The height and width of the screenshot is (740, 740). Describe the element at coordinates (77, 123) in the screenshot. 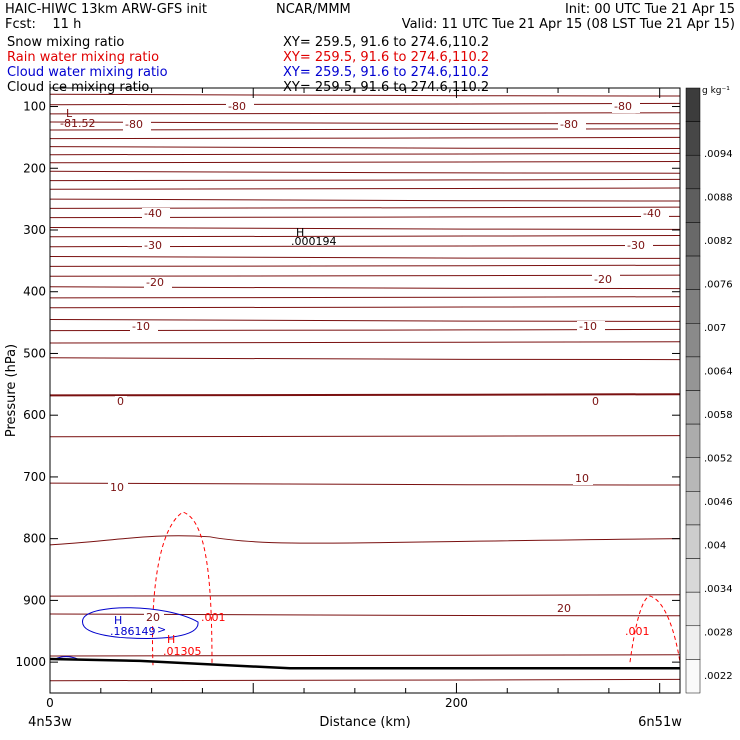

I see `temperature-low-value: -81.52` at that location.